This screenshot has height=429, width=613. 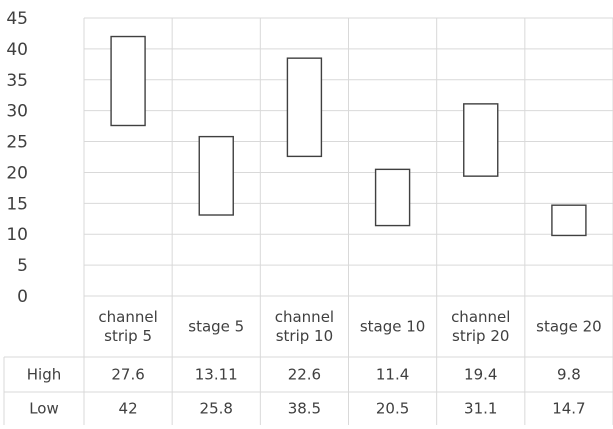 What do you see at coordinates (17, 19) in the screenshot?
I see `y-tick-label: 45` at bounding box center [17, 19].